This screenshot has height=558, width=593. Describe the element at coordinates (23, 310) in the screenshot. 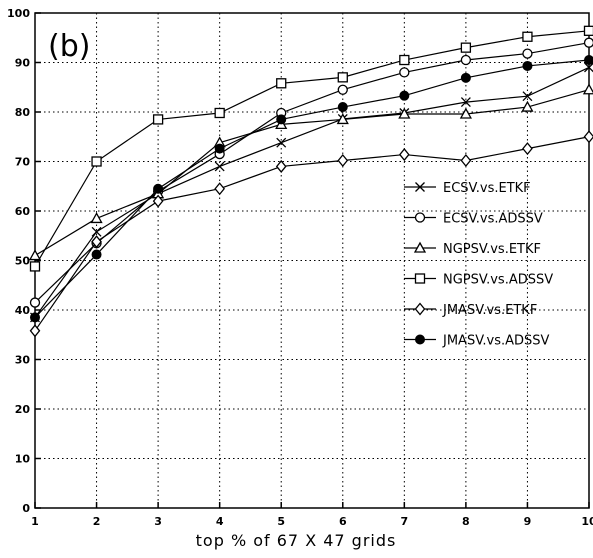

I see `y-tick-label: 40` at that location.